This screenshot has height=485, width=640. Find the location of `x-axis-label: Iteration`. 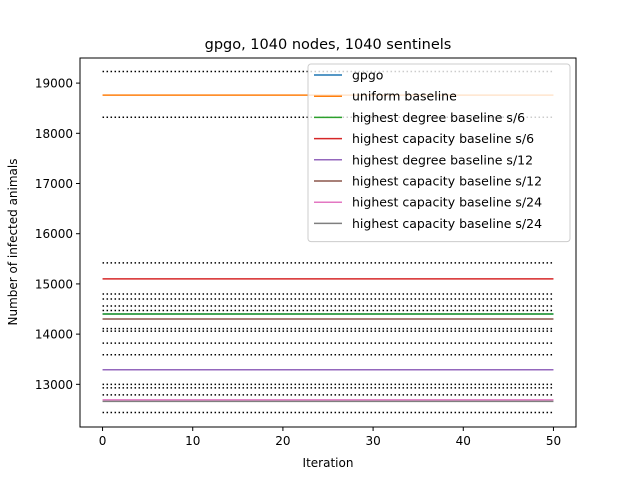

x-axis-label: Iteration is located at coordinates (328, 463).